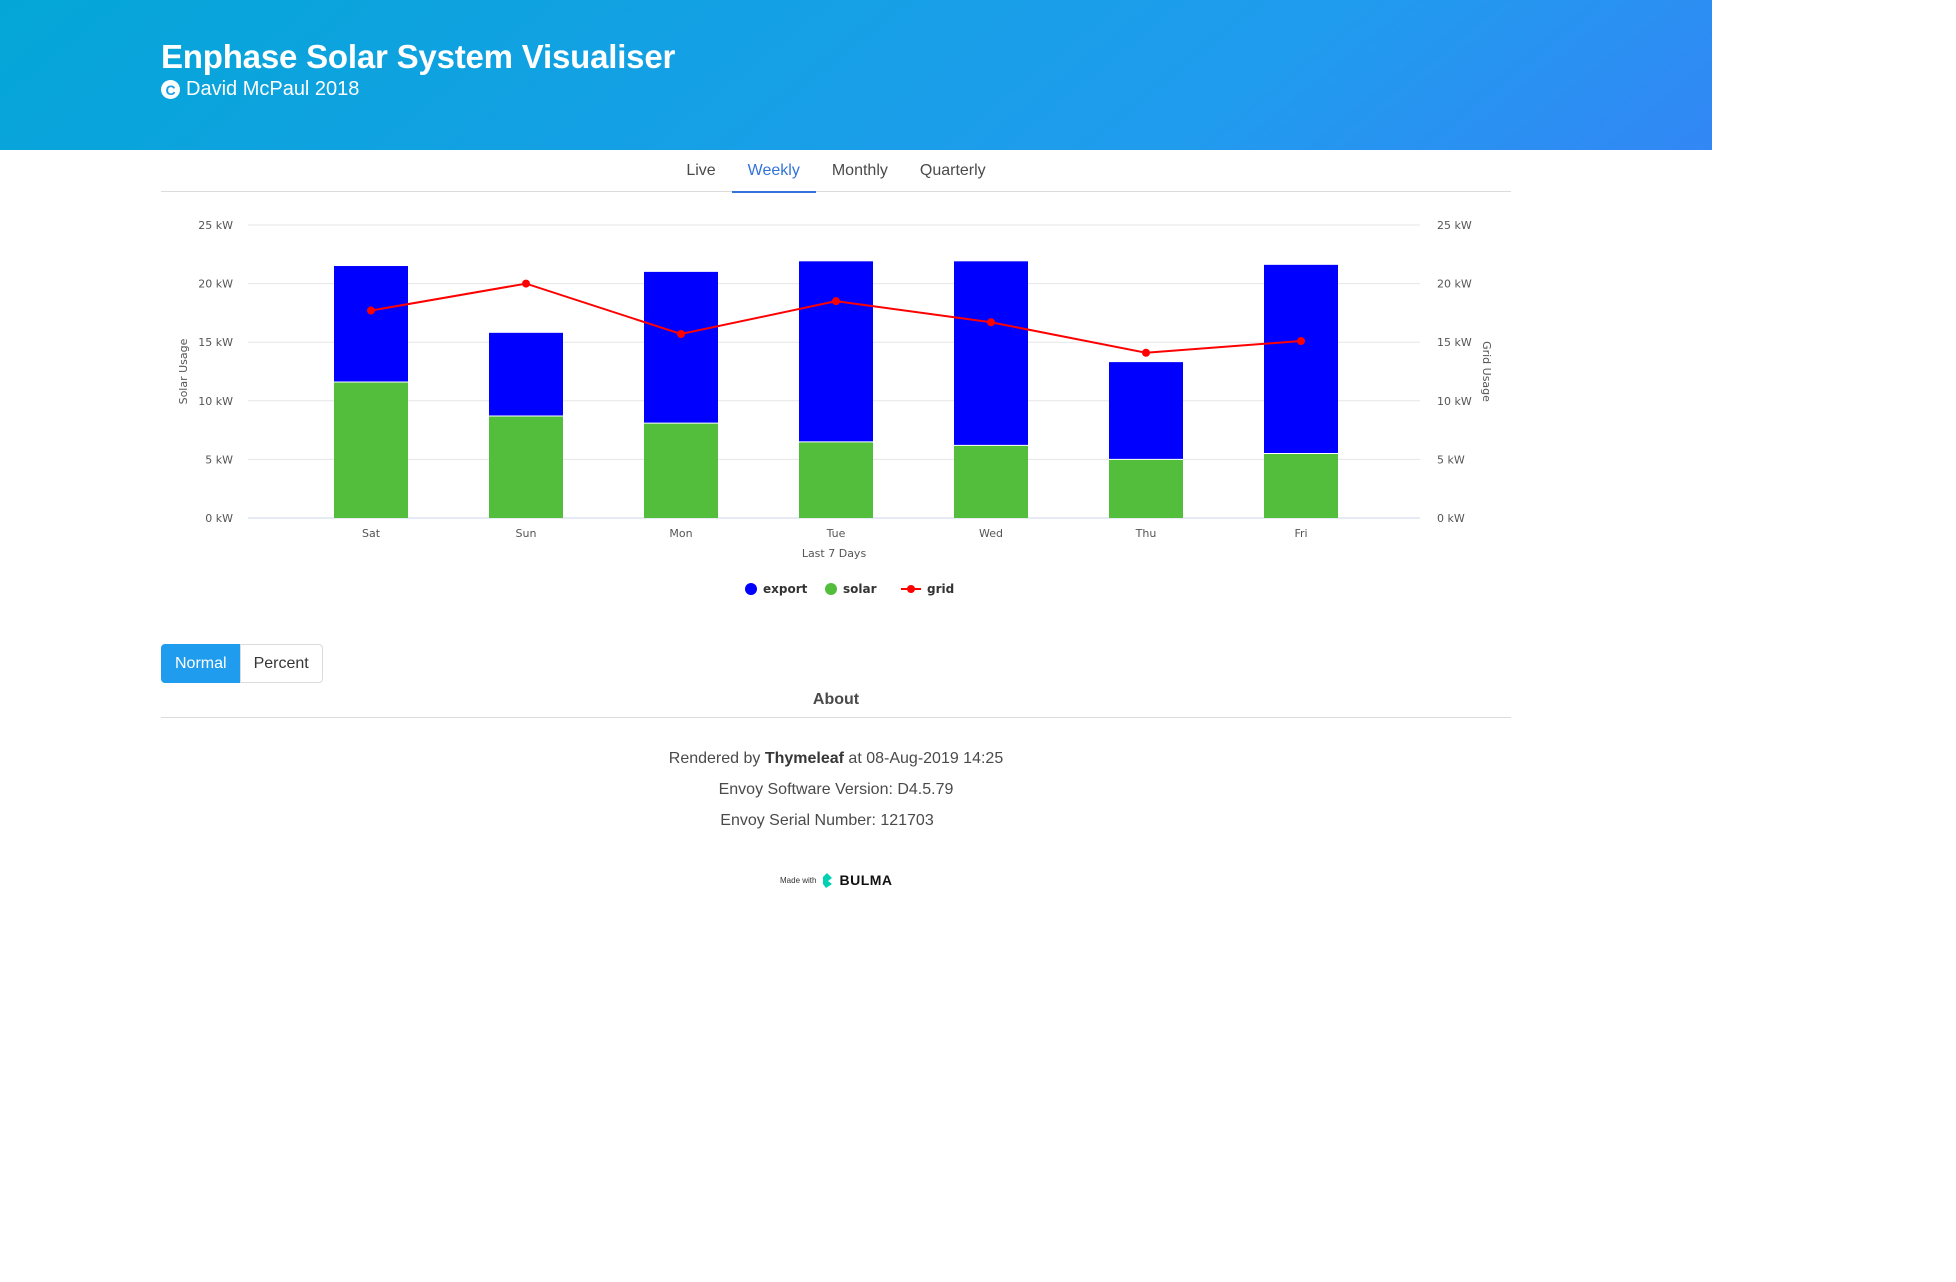  Describe the element at coordinates (831, 589) in the screenshot. I see `legend-solar-marker` at that location.